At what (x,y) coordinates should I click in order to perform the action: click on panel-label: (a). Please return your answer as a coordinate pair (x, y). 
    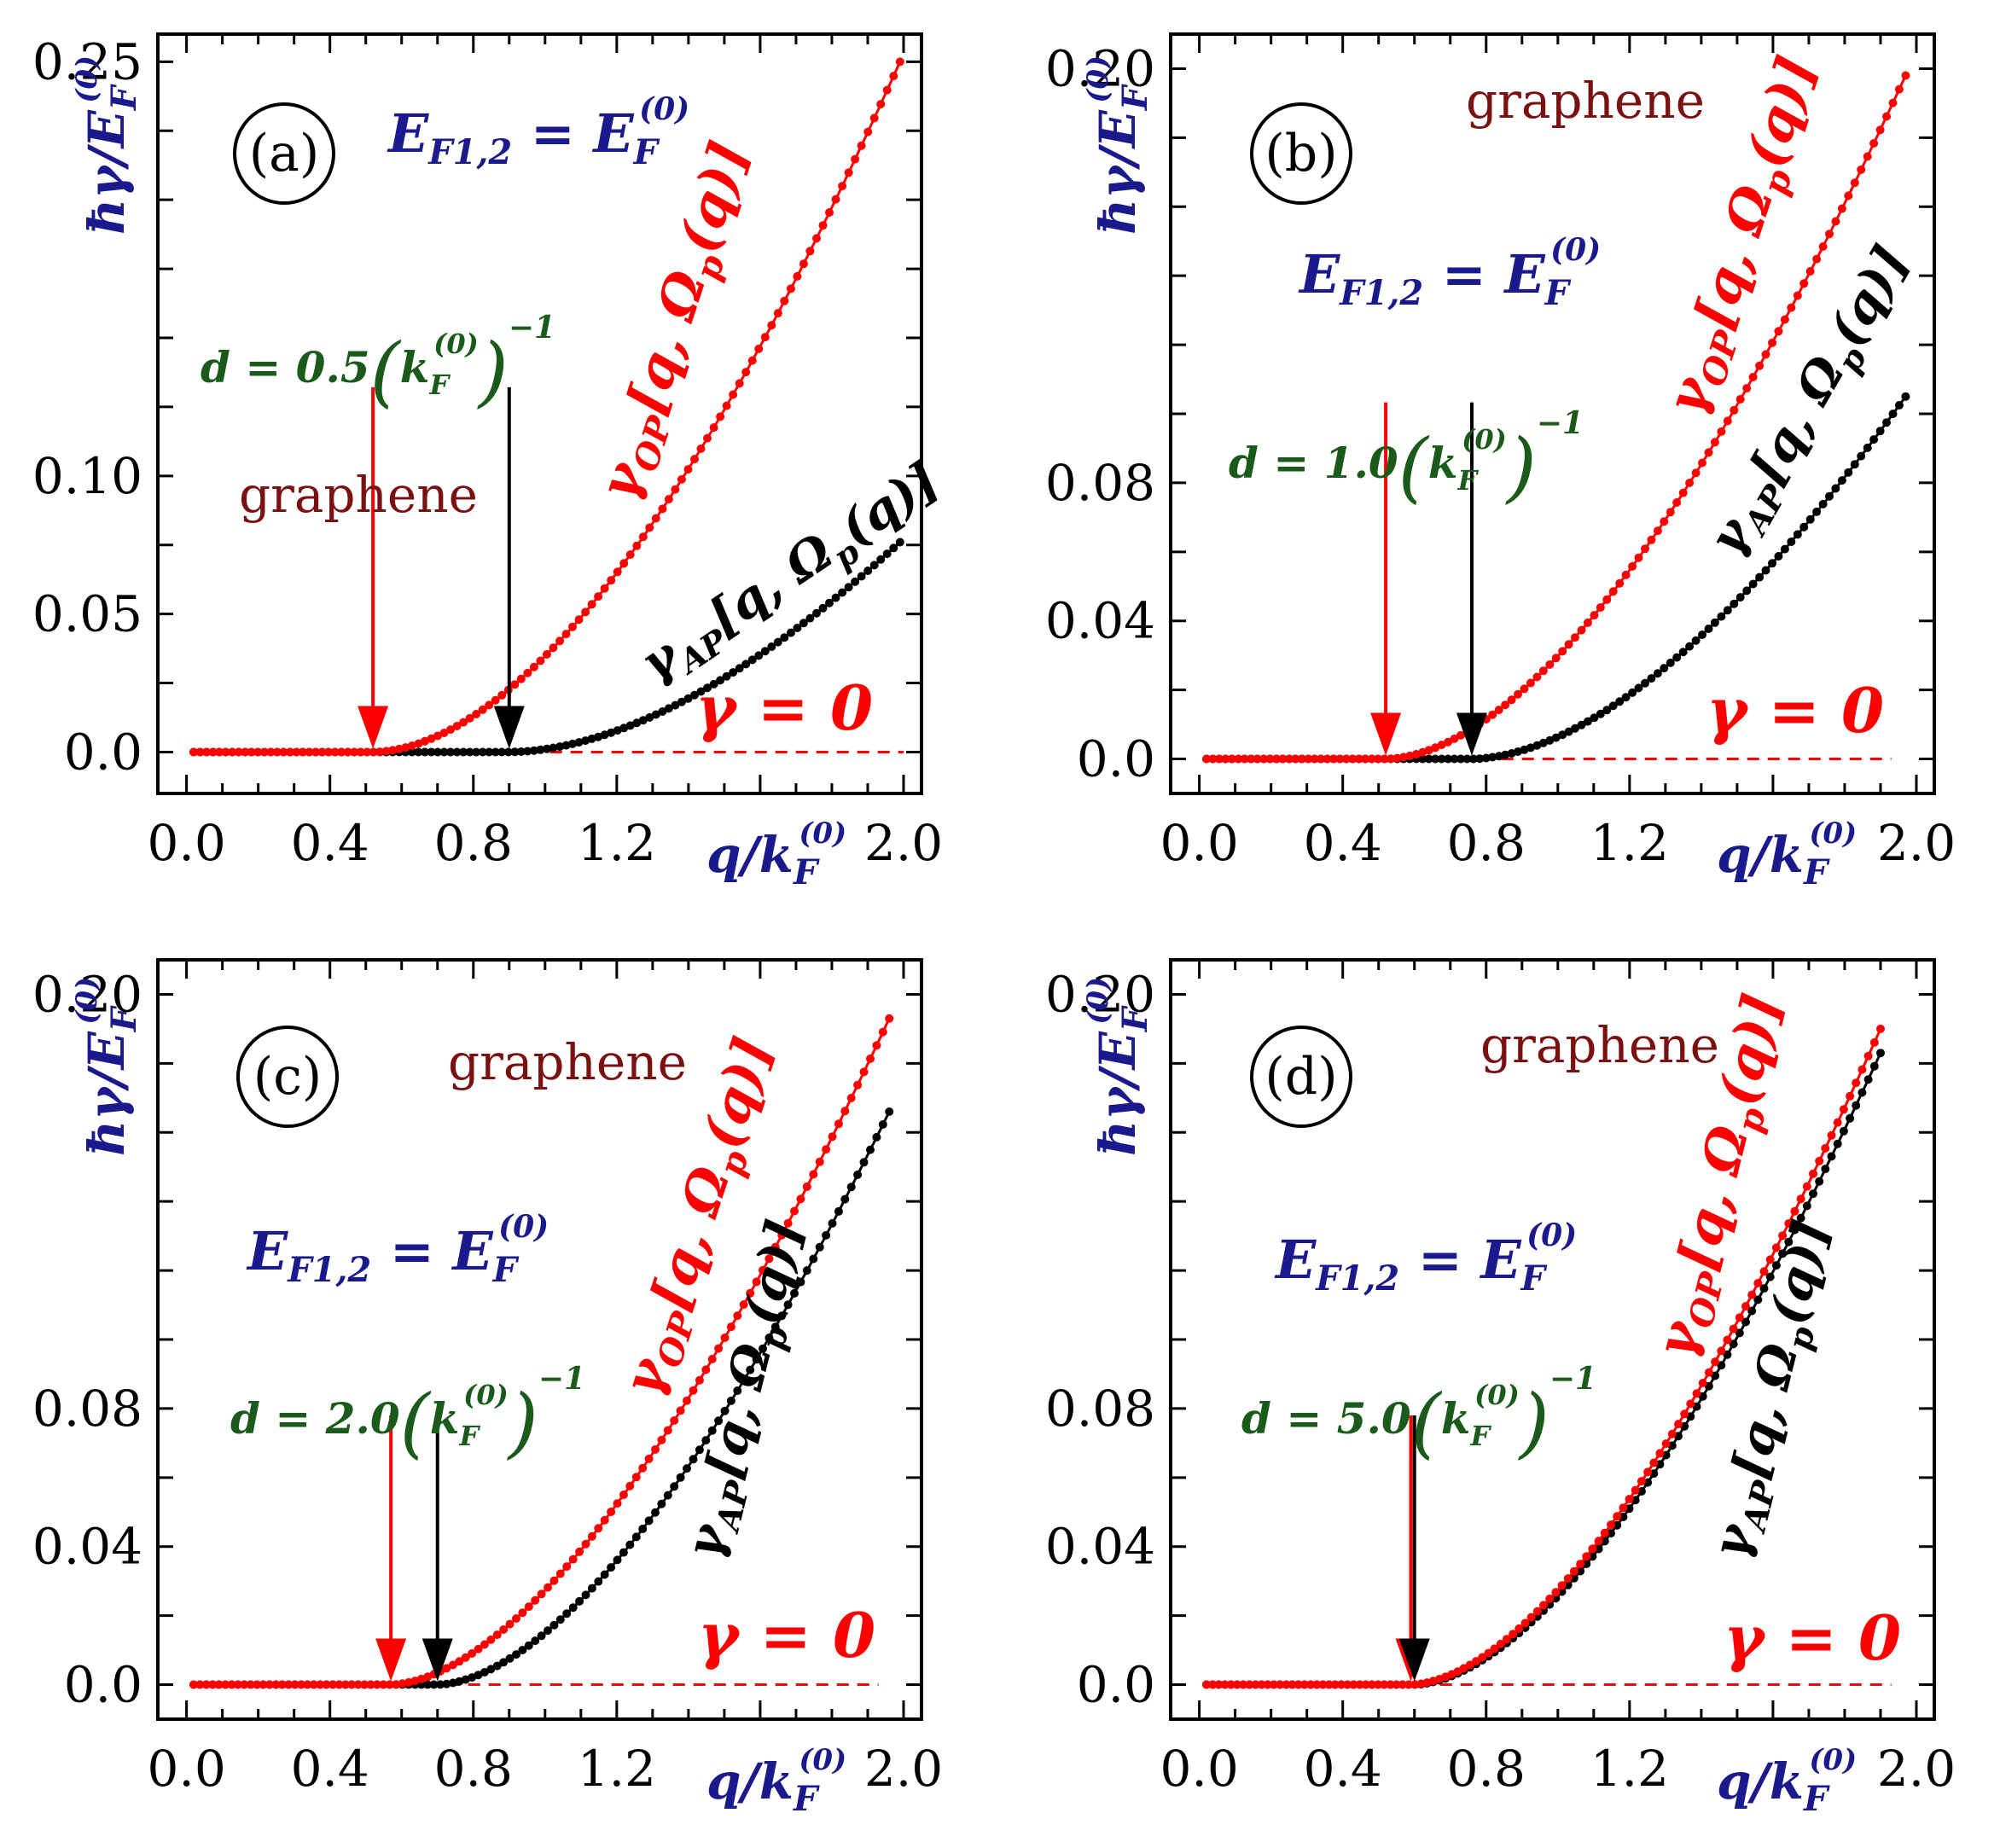
    Looking at the image, I should click on (284, 153).